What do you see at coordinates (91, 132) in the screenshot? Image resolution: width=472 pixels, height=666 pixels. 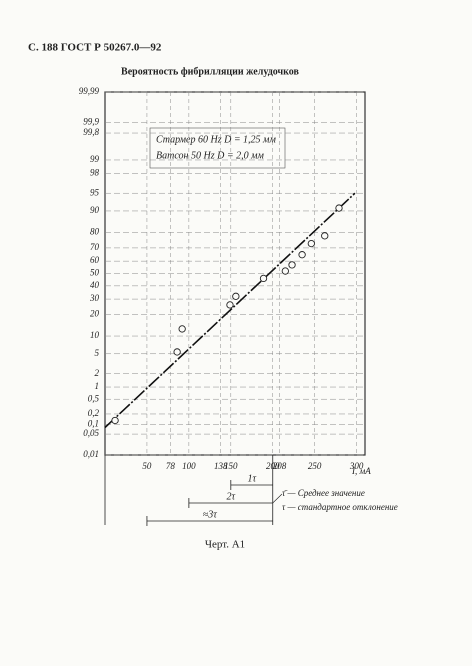 I see `y-tick-label: 99,8` at bounding box center [91, 132].